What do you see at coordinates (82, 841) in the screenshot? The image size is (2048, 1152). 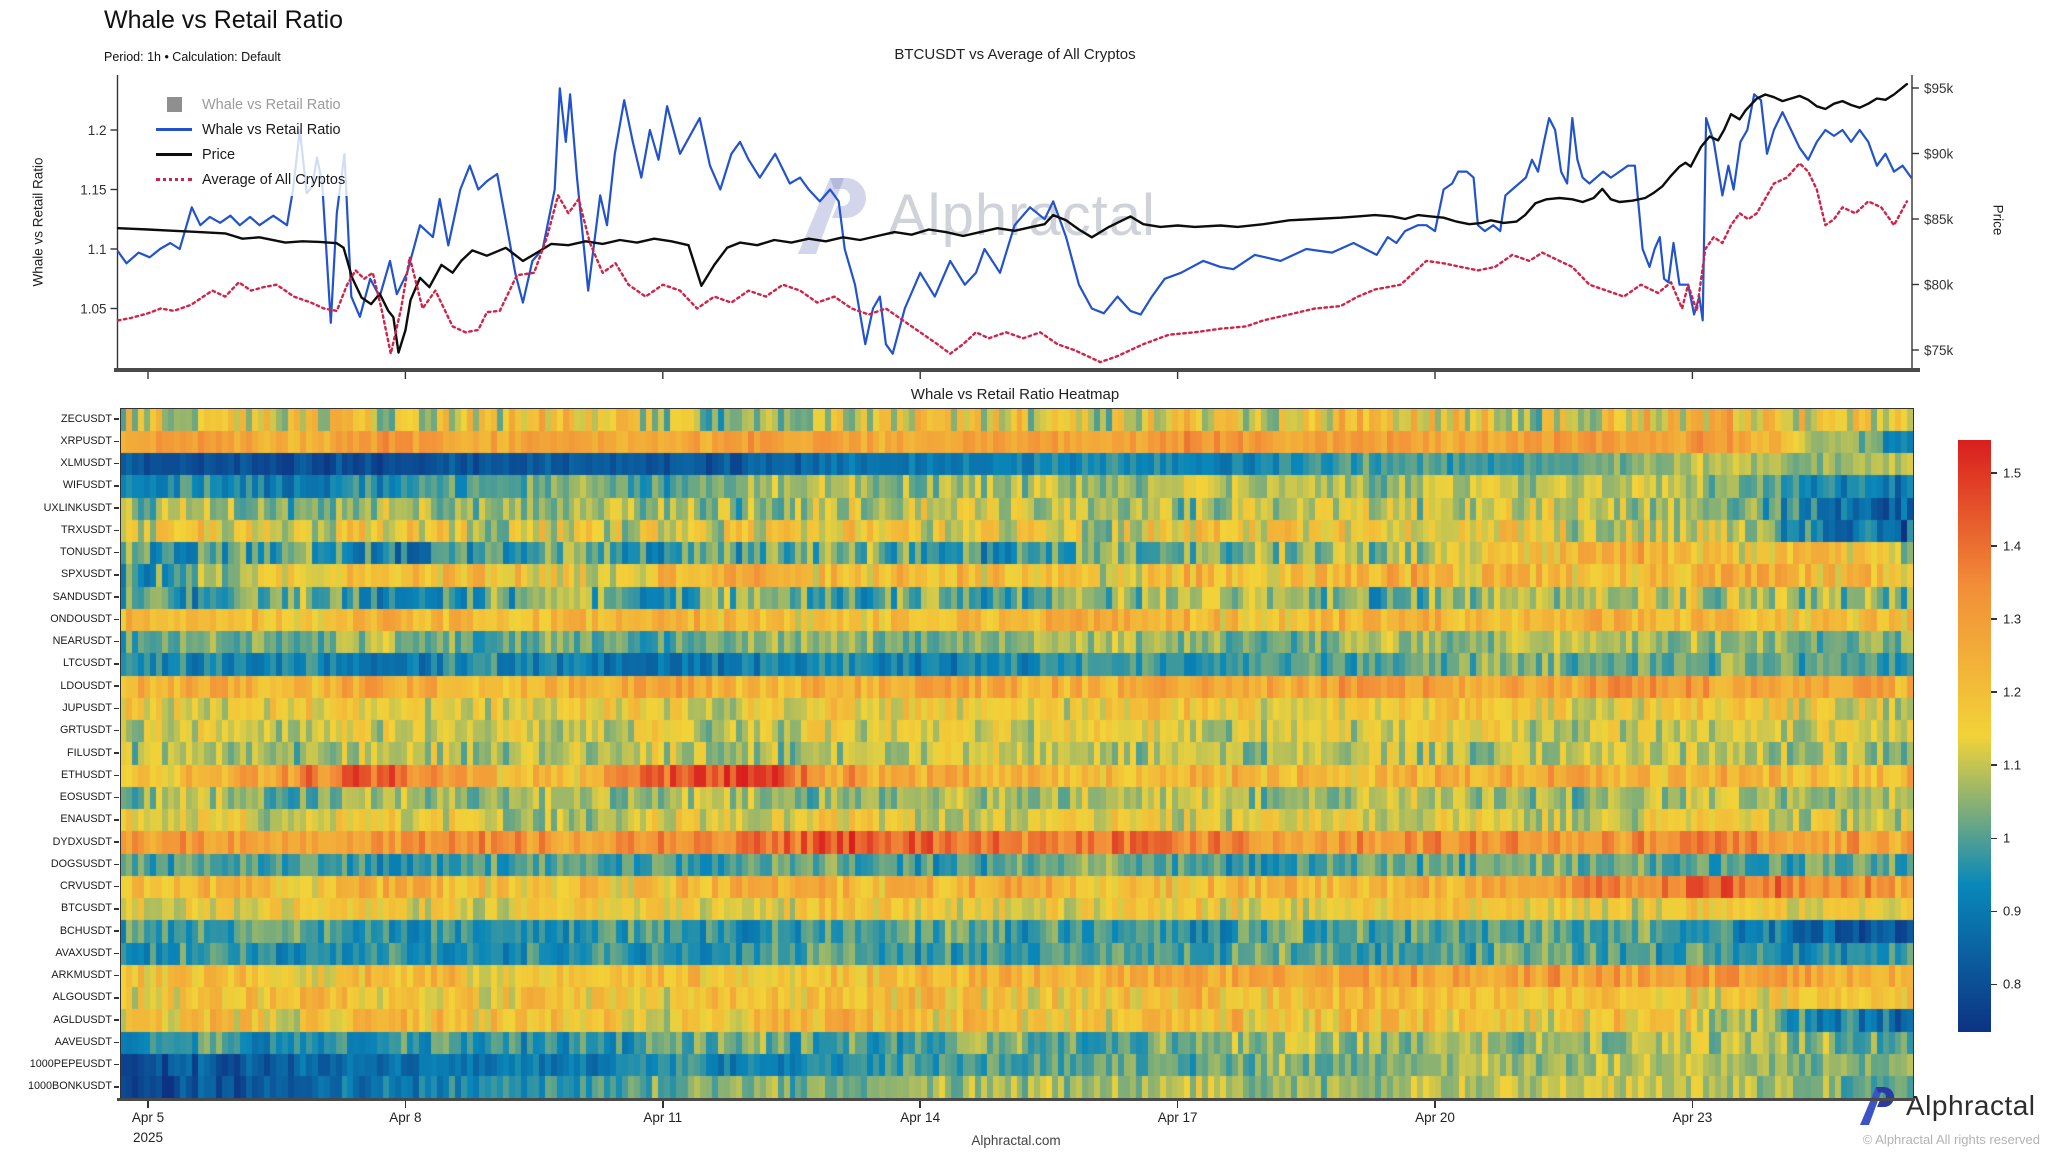 I see `heatmap-row-label: DYDXUSDT` at bounding box center [82, 841].